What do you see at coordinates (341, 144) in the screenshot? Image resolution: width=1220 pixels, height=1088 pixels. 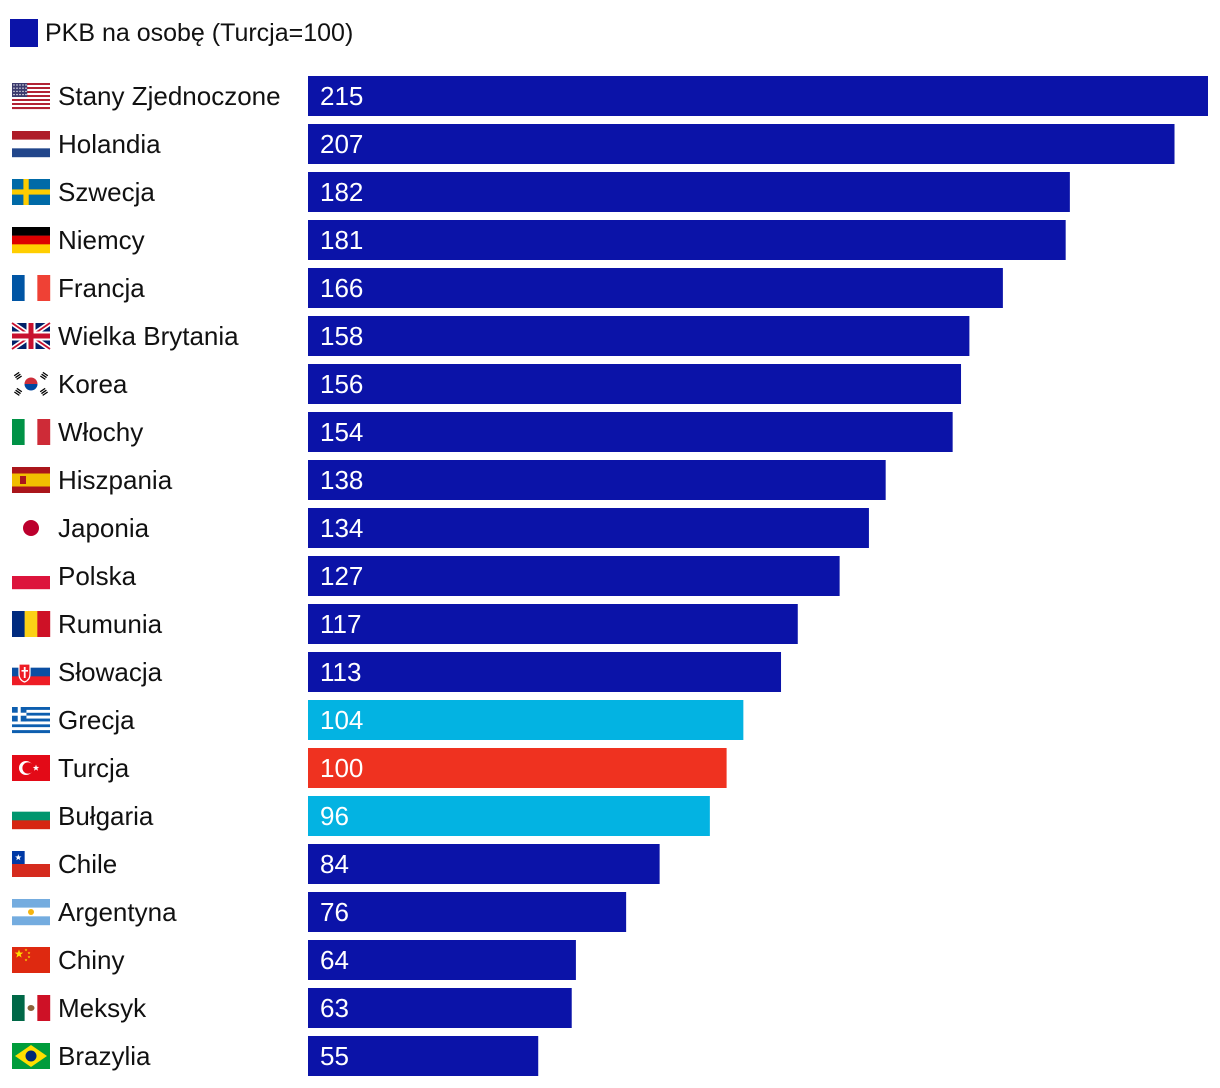 I see `value-label: 207` at bounding box center [341, 144].